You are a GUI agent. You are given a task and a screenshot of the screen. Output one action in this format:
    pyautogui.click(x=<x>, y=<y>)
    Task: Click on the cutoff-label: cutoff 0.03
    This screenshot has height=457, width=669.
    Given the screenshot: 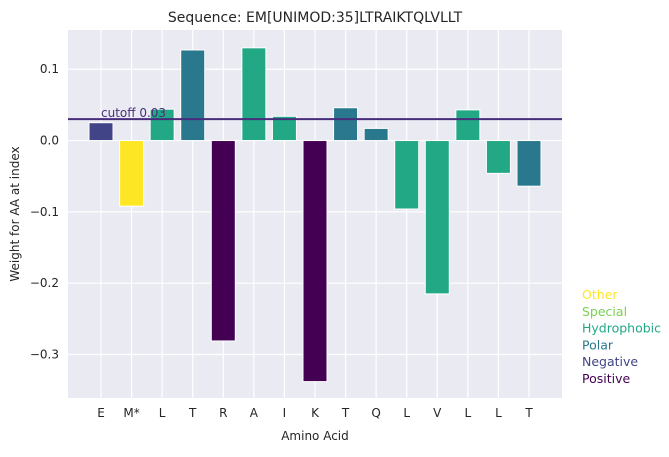 What is the action you would take?
    pyautogui.click(x=133, y=113)
    